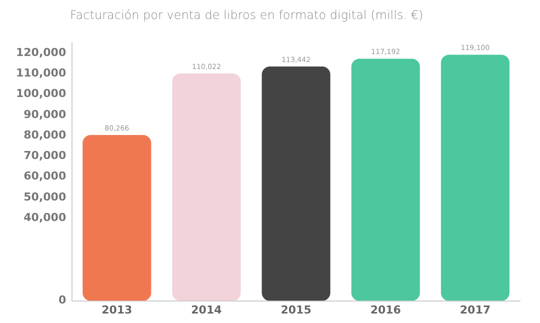 This screenshot has width=540, height=323. What do you see at coordinates (45, 197) in the screenshot?
I see `y-tick-label: 50,000` at bounding box center [45, 197].